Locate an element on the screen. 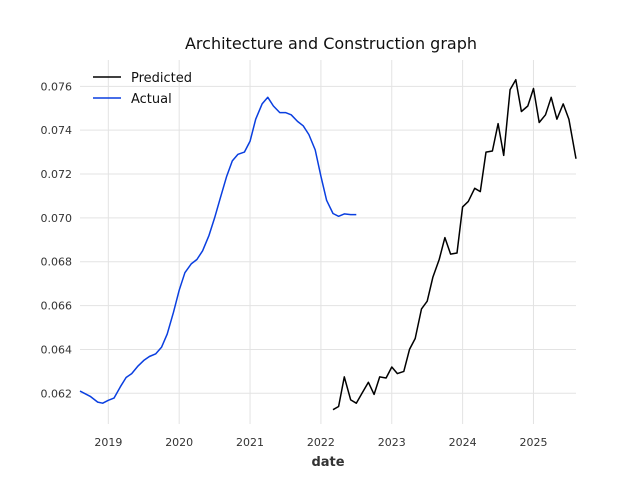 This screenshot has height=480, width=640. y-tick-label: 0.064 is located at coordinates (57, 349).